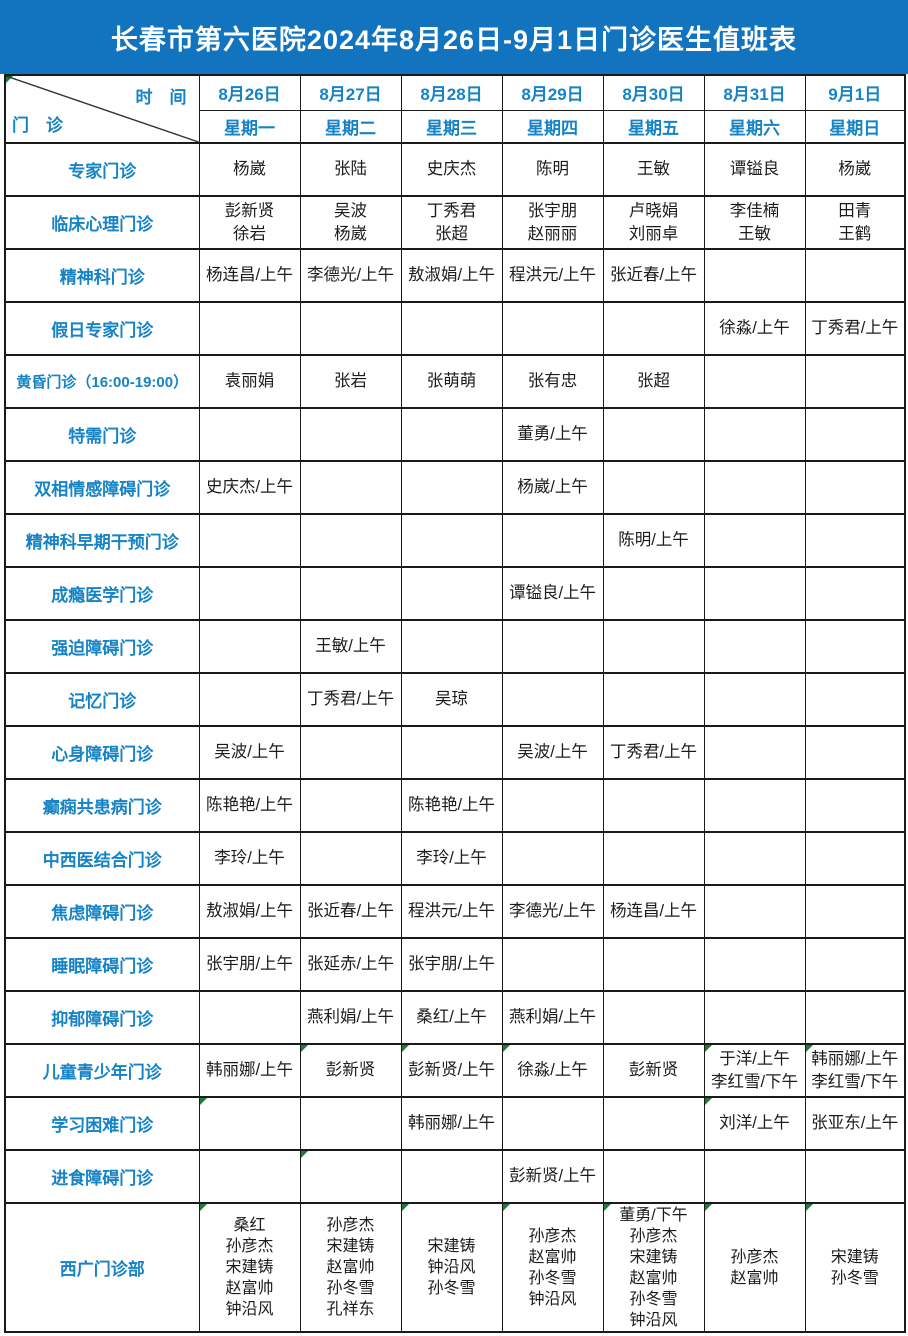  Describe the element at coordinates (855, 1267) in the screenshot. I see `schedule-cell: 宋建铸 孙冬雪` at that location.